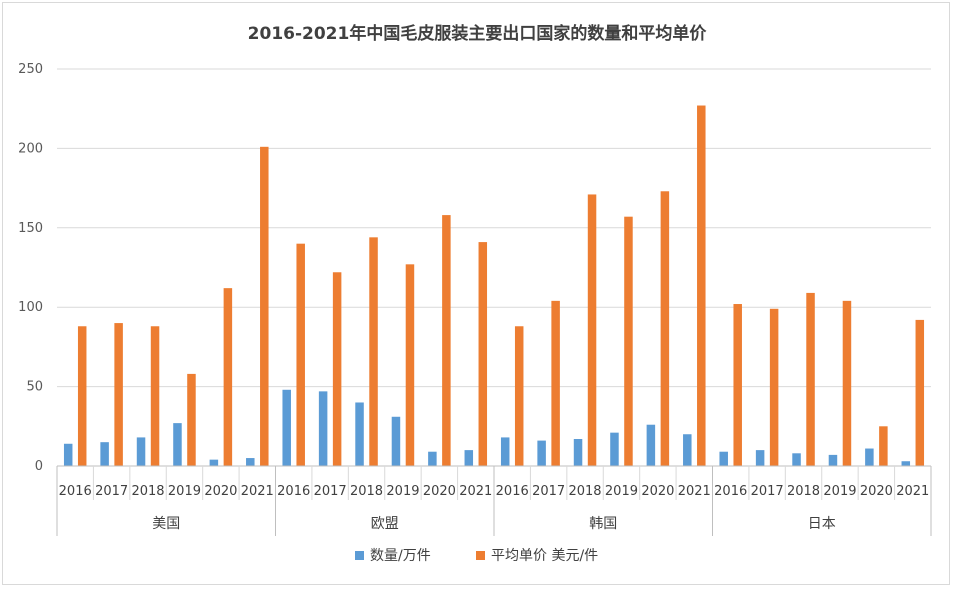 Image resolution: width=954 pixels, height=589 pixels. What do you see at coordinates (30, 228) in the screenshot?
I see `y-tick-label: 150` at bounding box center [30, 228].